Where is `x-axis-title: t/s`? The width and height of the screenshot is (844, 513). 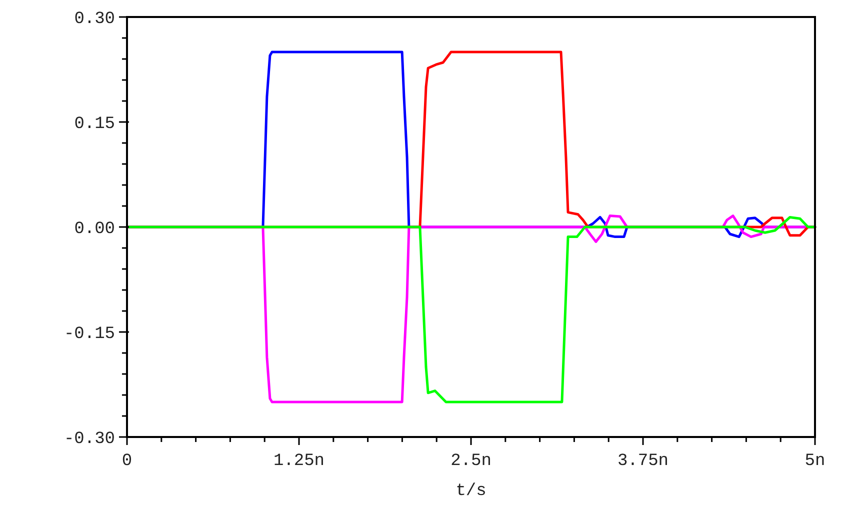
x-axis-title: t/s is located at coordinates (471, 491).